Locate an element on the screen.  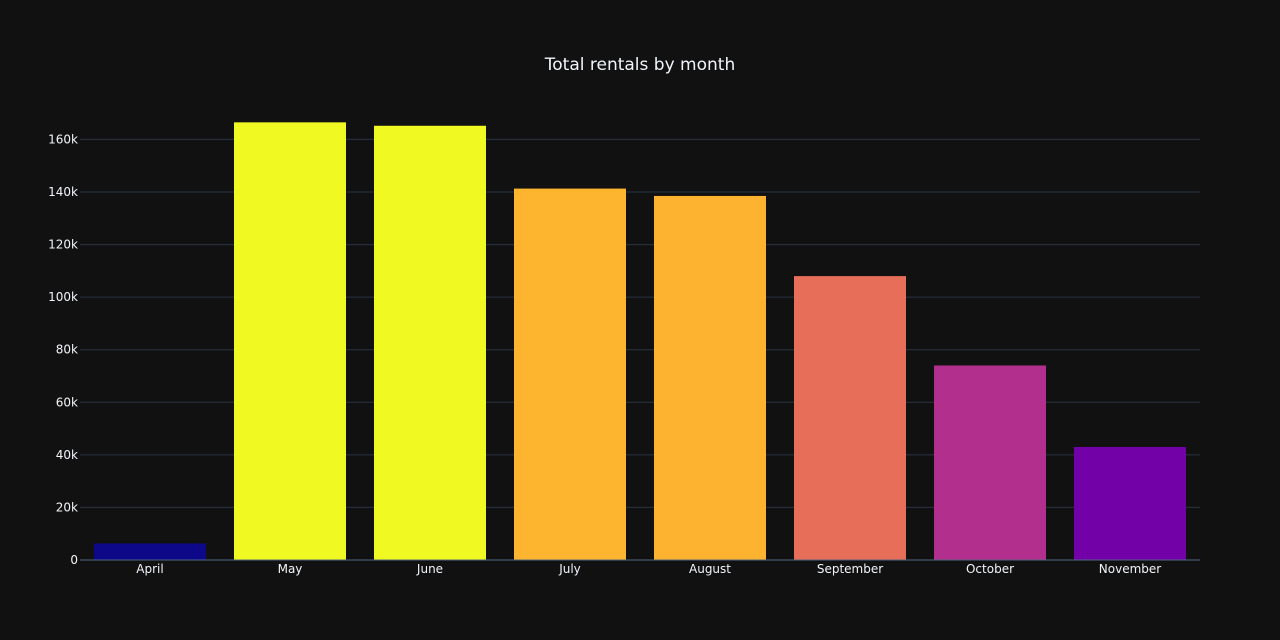
x-tick-label: August is located at coordinates (710, 569).